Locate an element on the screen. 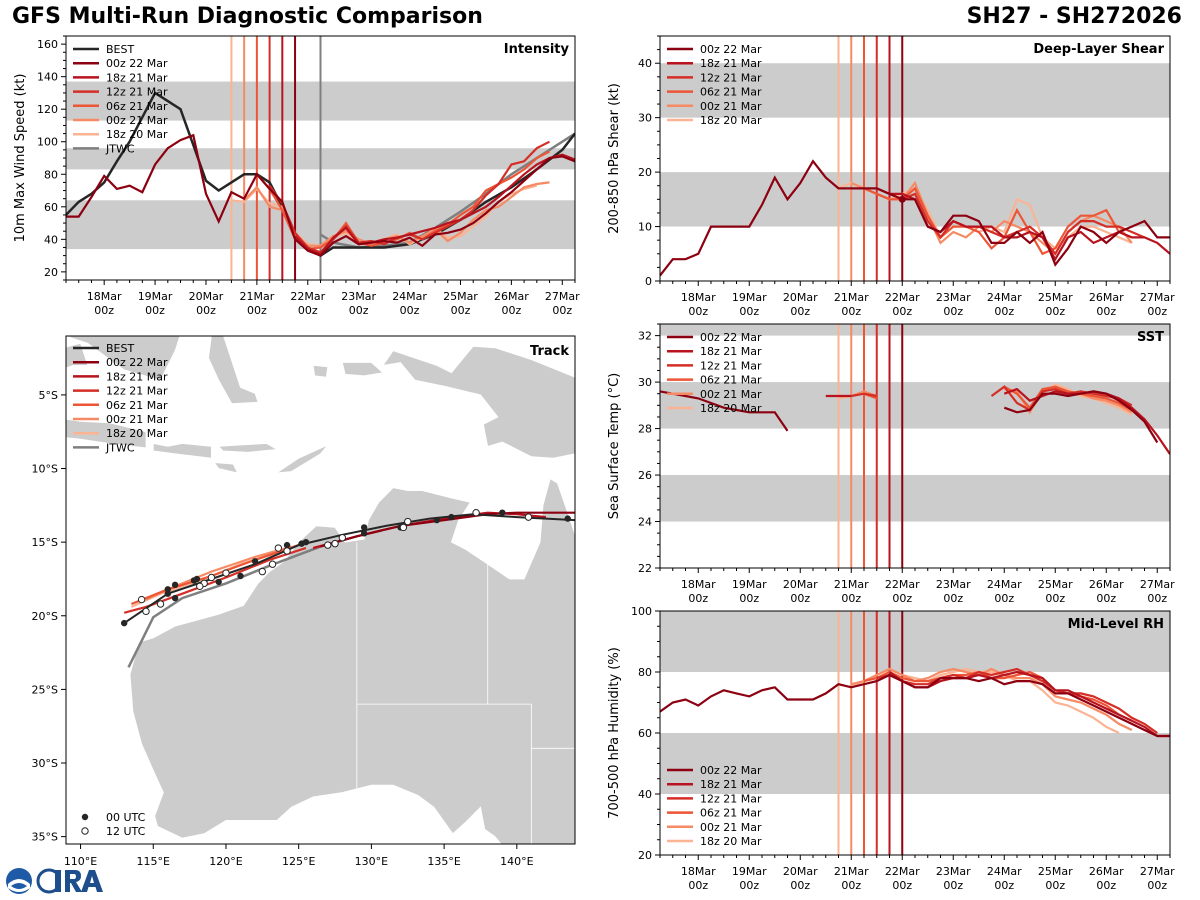 The image size is (1200, 900). y-tick-label: 60 is located at coordinates (645, 733).